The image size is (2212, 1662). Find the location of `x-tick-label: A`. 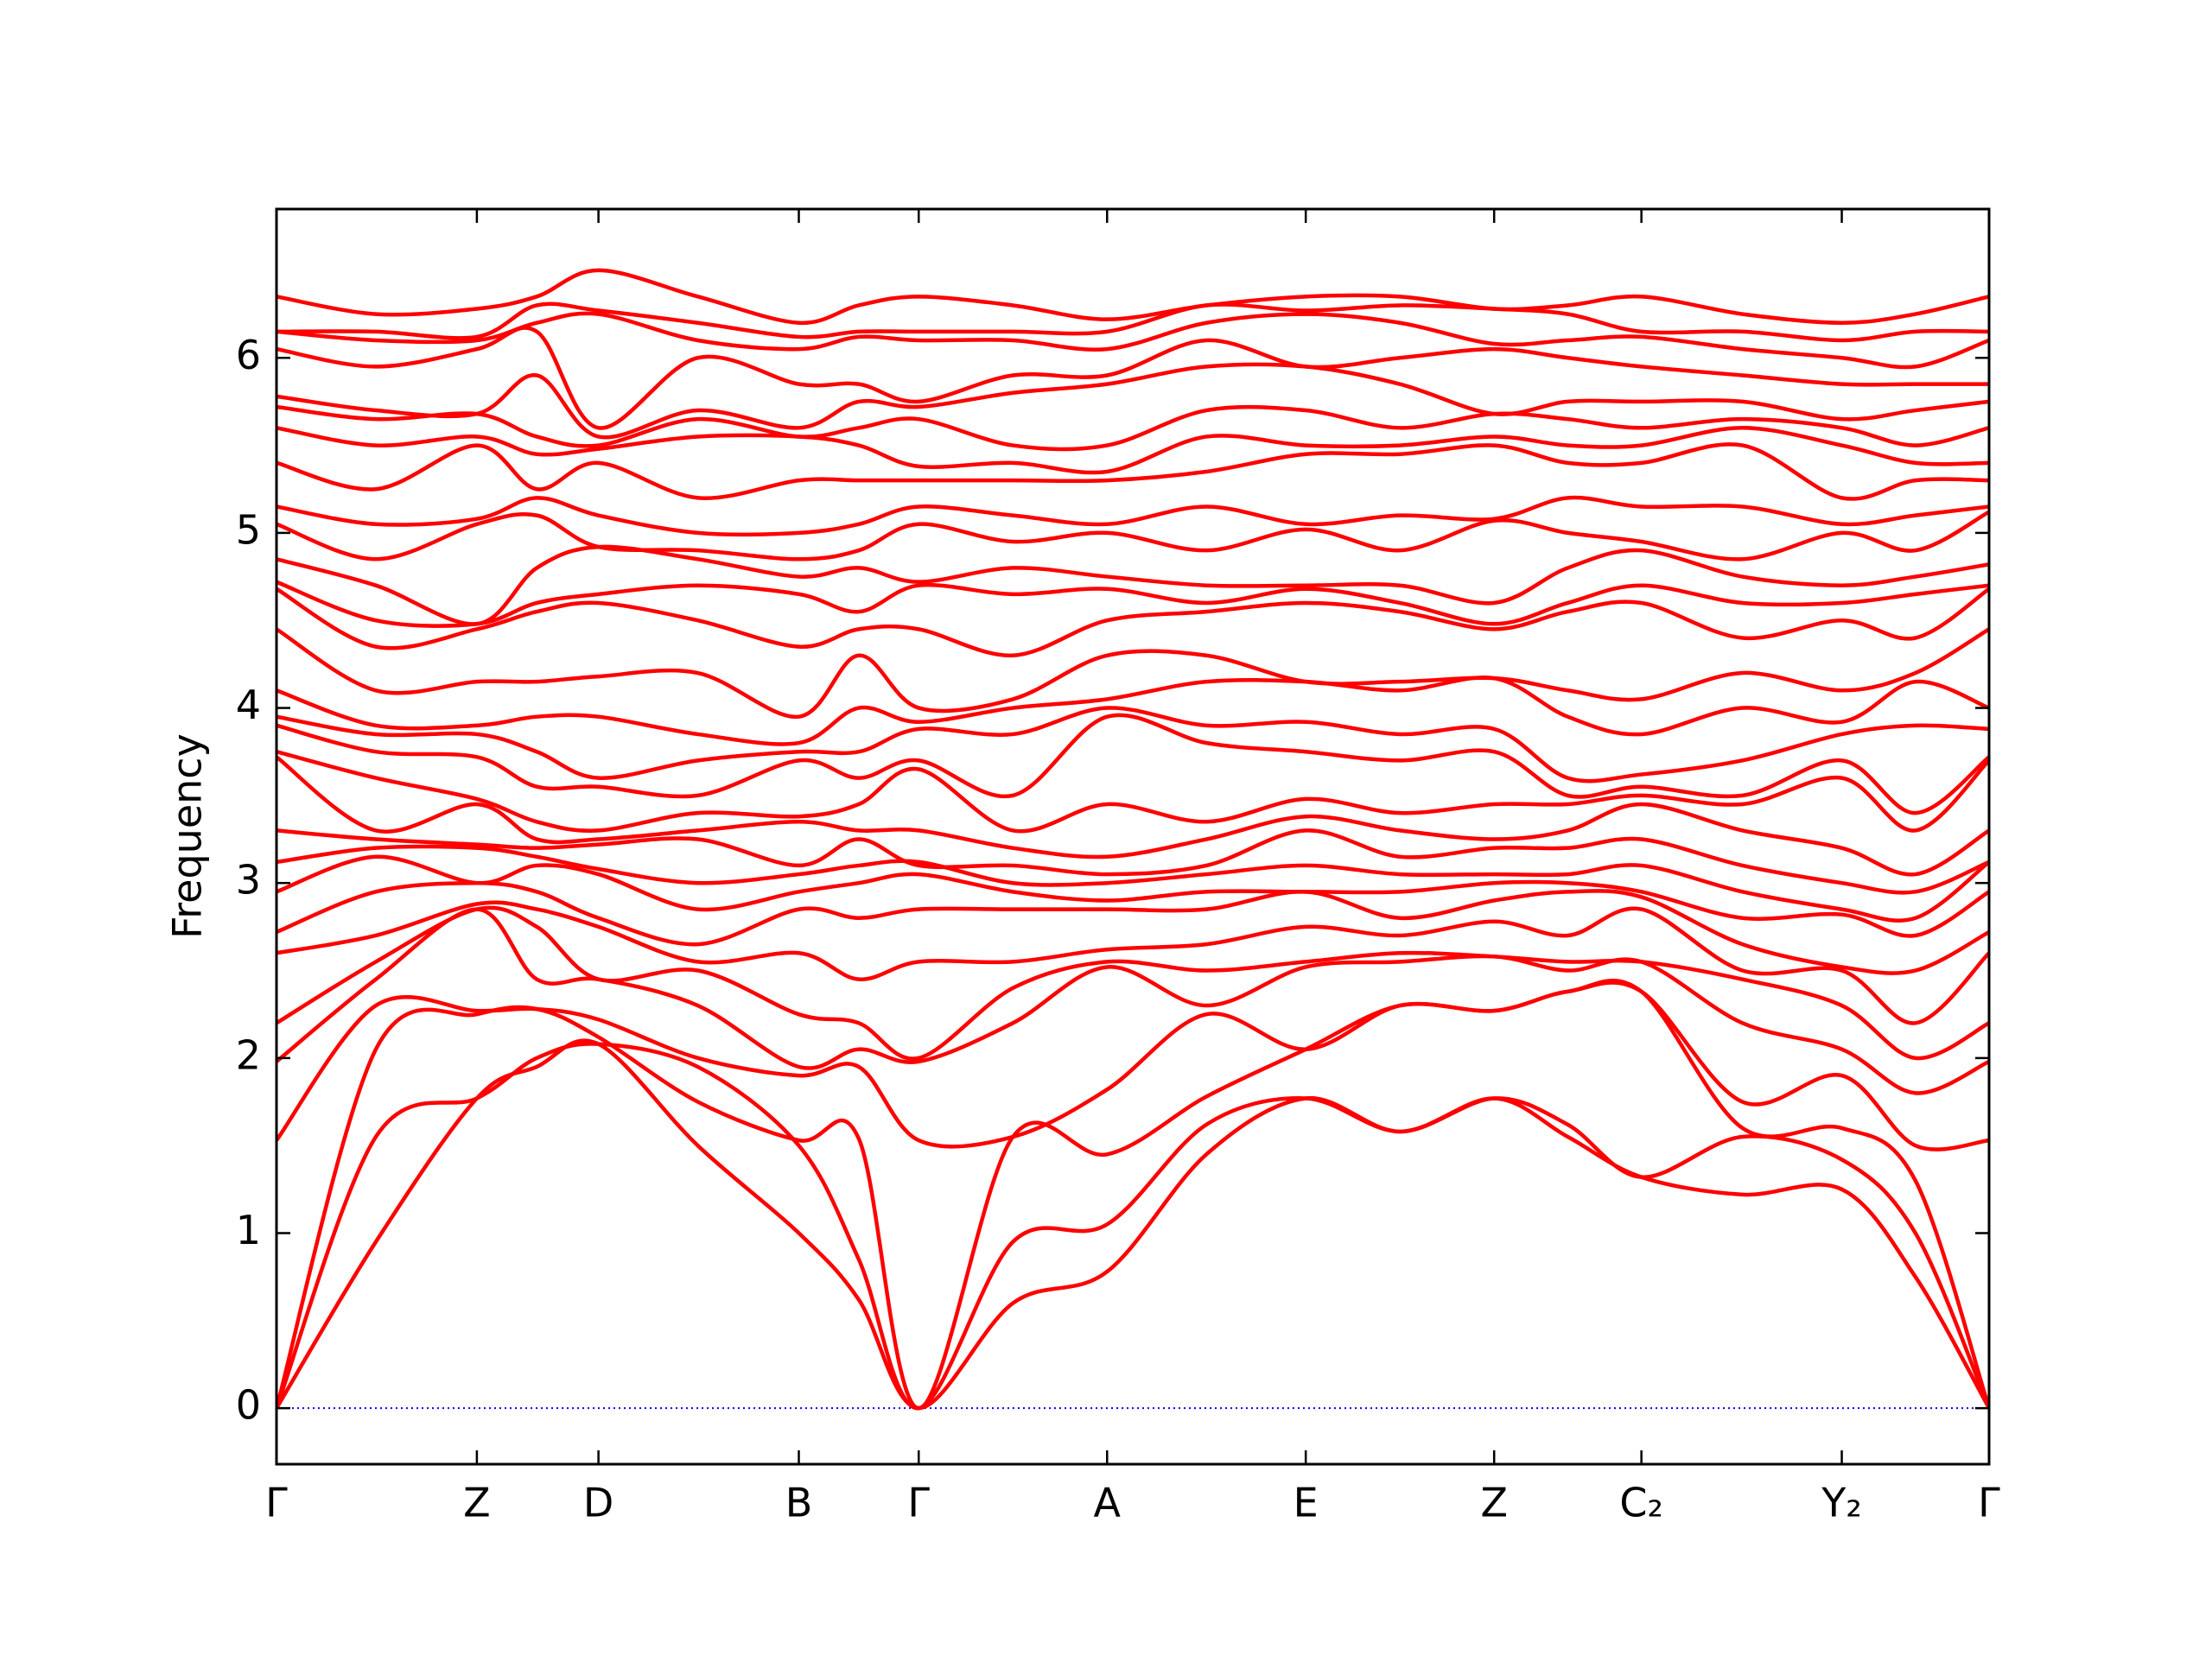

x-tick-label: A is located at coordinates (1108, 1503).